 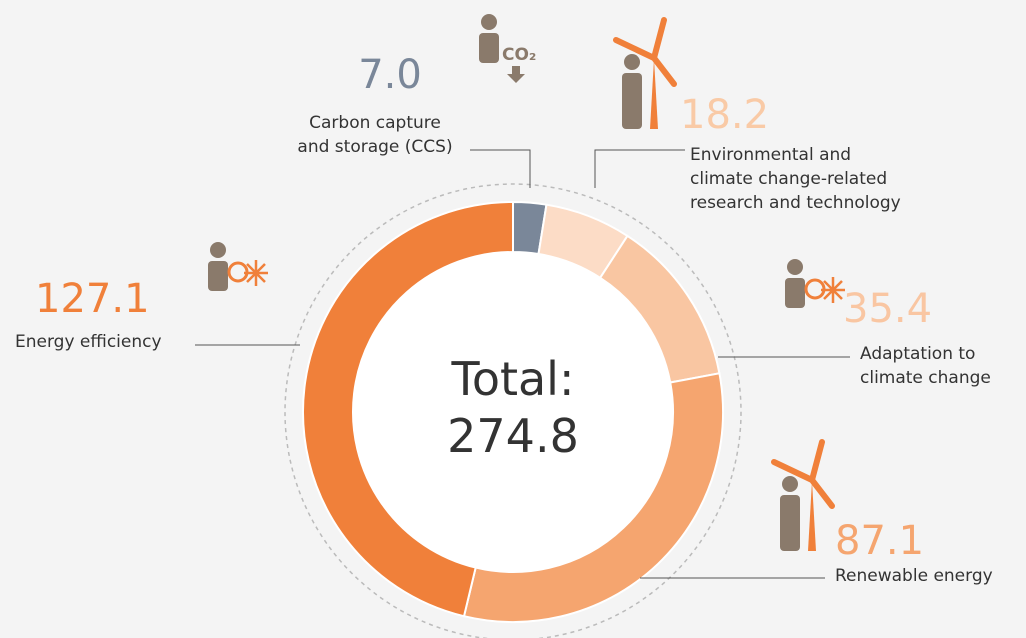 I want to click on svg-text: CO₂, so click(x=519, y=55).